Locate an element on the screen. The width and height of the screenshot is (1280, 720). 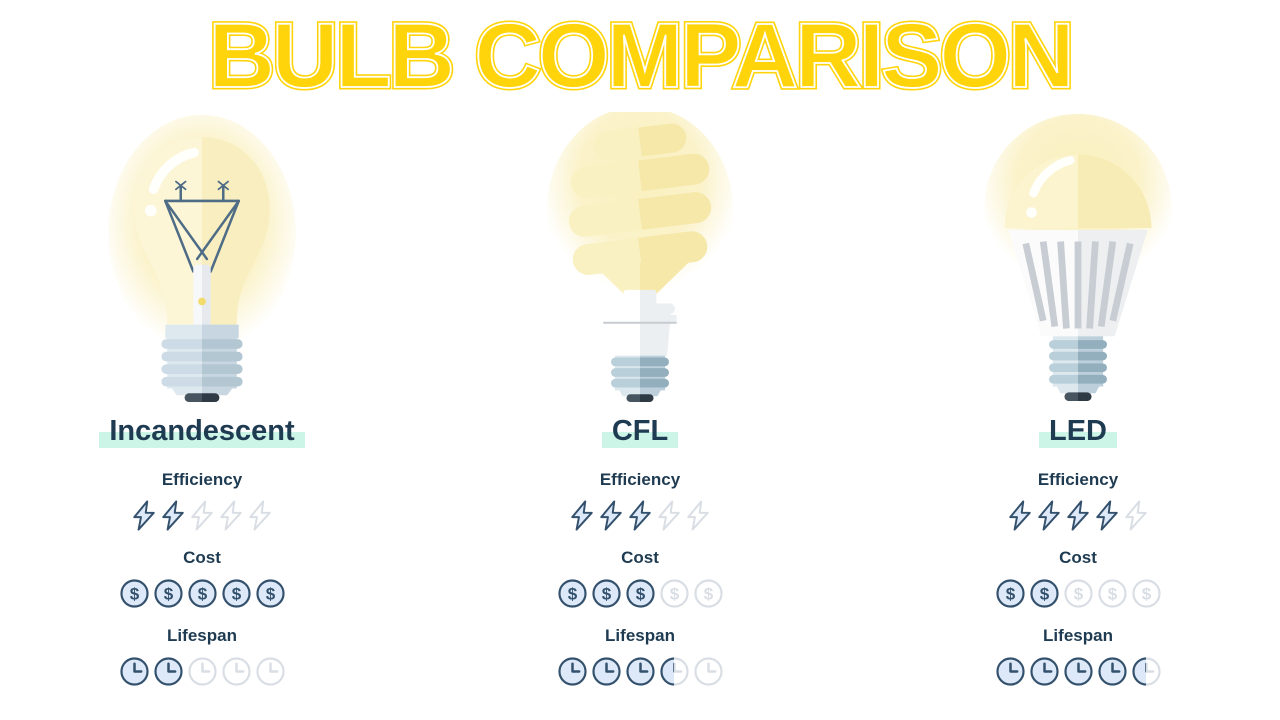
incandescent-bulb-illustration is located at coordinates (202, 257).